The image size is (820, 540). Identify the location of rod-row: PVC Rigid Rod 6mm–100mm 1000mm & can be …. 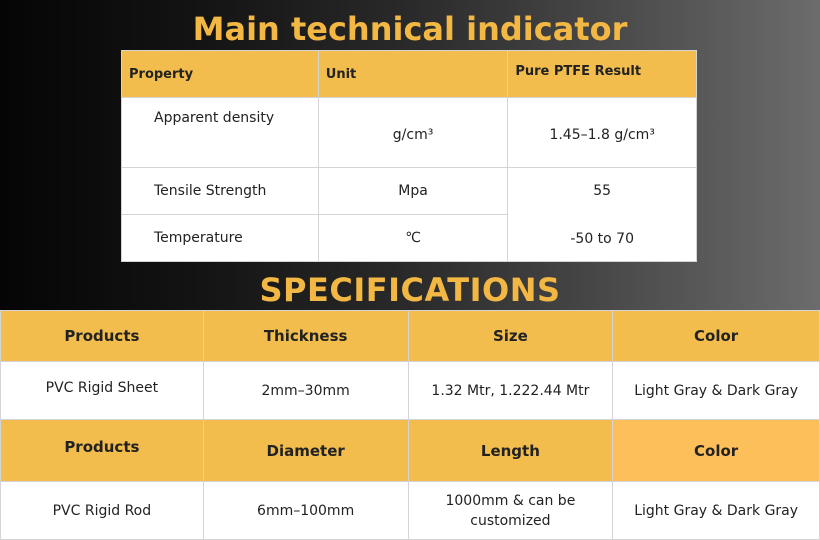
(410, 510).